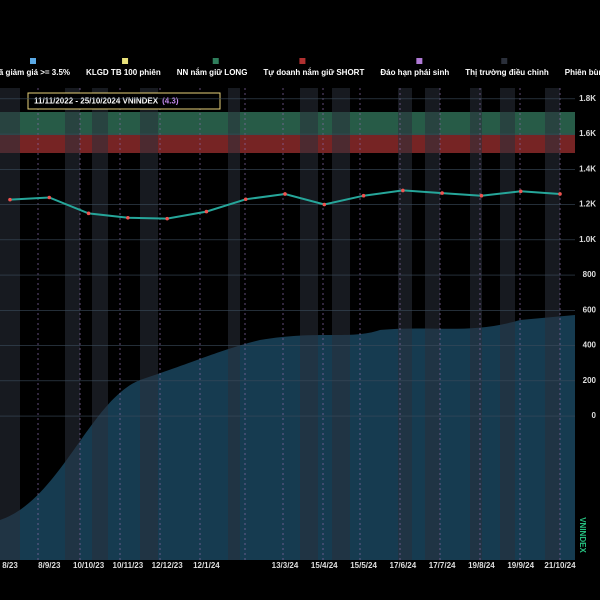 Image resolution: width=600 pixels, height=600 pixels. I want to click on x-tick-label: 12/12/23, so click(168, 565).